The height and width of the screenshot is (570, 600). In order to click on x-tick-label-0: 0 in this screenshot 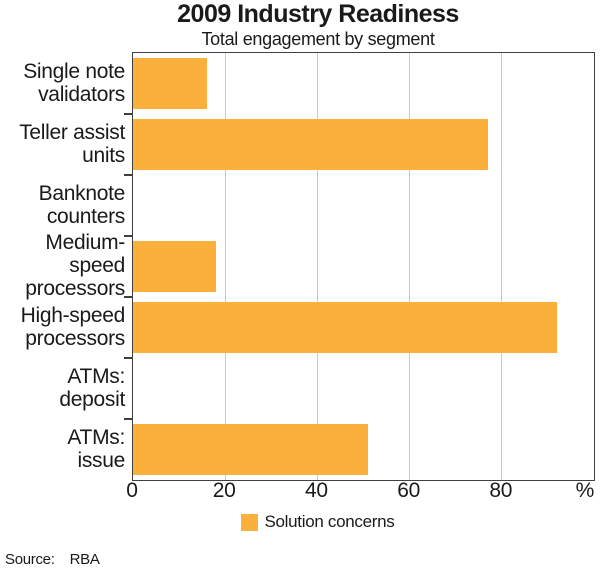, I will do `click(132, 490)`.